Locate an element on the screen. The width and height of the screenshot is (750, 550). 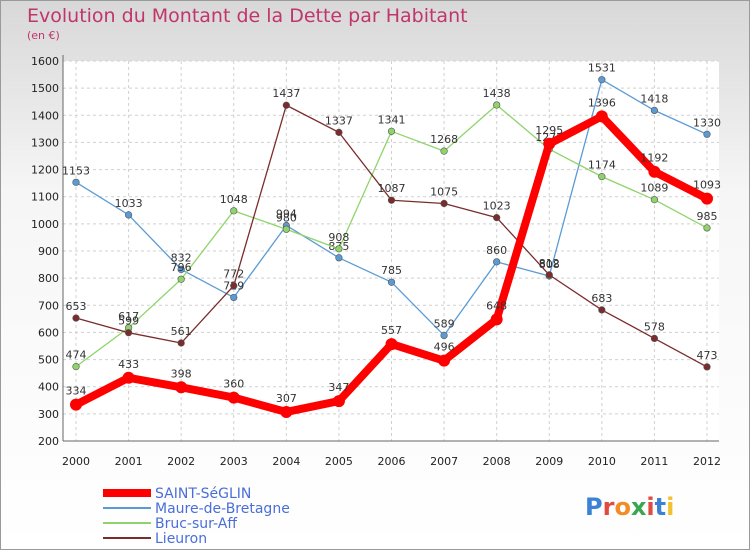
legend-label: Bruc-sur-Aff is located at coordinates (196, 524).